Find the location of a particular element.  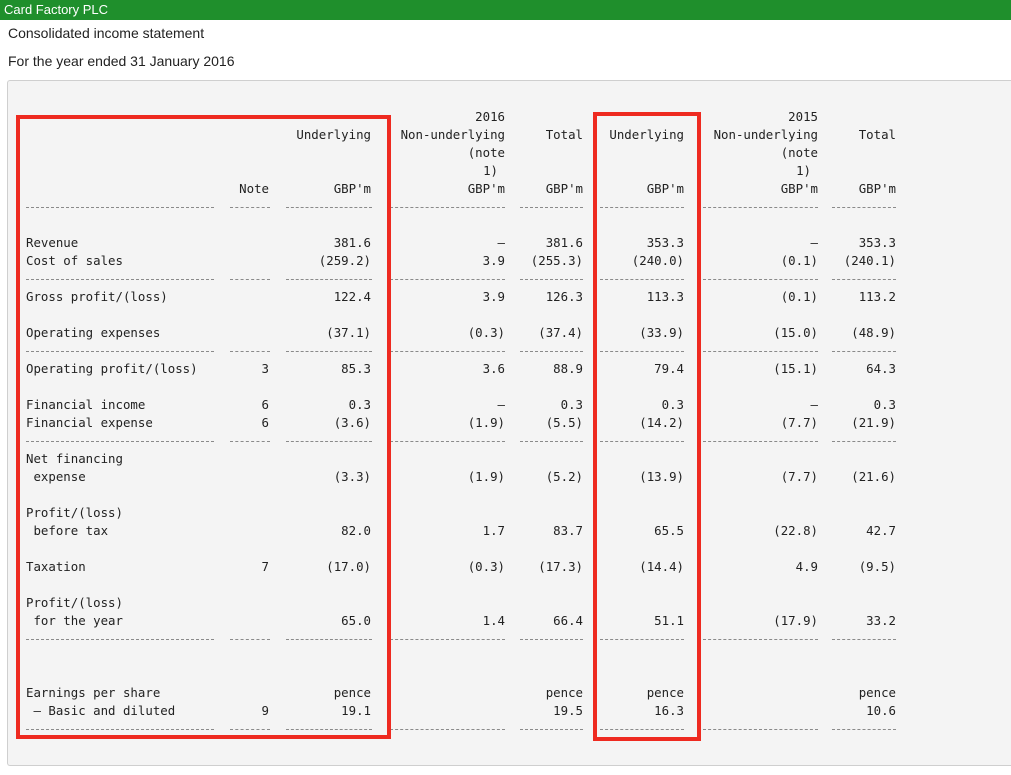

header-non-underlying-2015: Non-underlying is located at coordinates (765, 134).